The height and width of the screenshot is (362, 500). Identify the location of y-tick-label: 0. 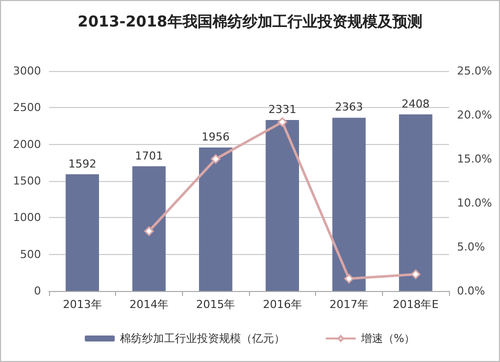
(37, 291).